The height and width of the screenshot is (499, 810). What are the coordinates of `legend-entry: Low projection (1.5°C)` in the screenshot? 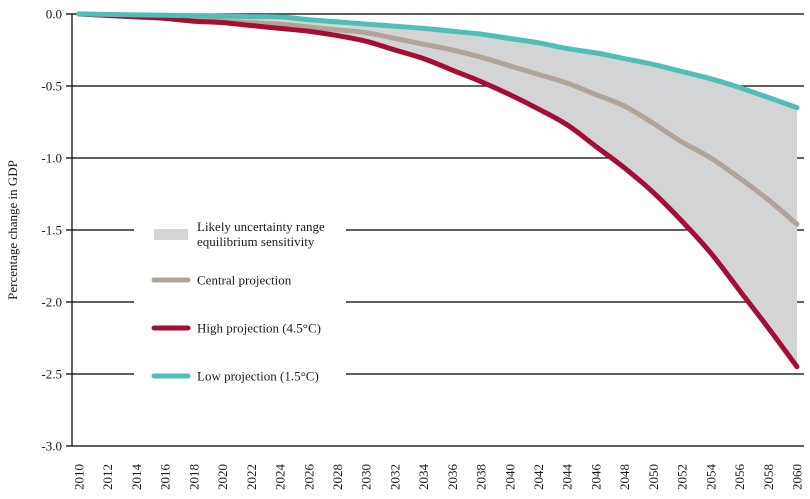 It's located at (235, 376).